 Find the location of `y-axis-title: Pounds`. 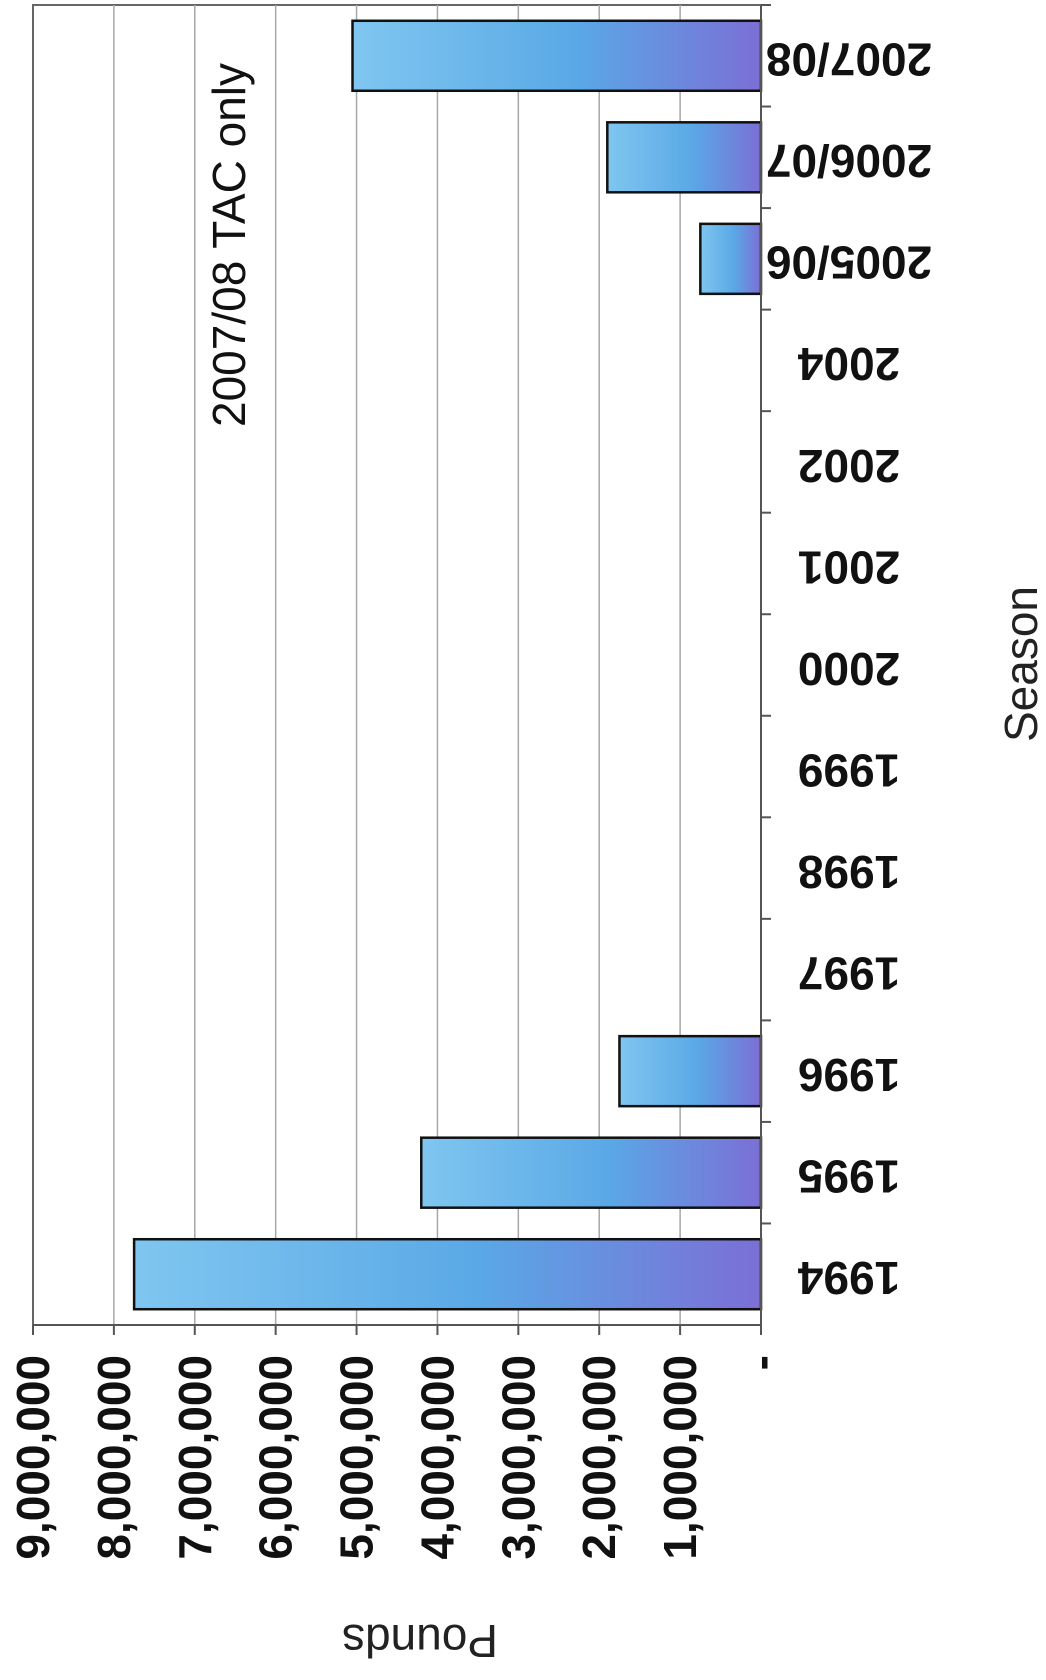

y-axis-title: Pounds is located at coordinates (420, 1641).